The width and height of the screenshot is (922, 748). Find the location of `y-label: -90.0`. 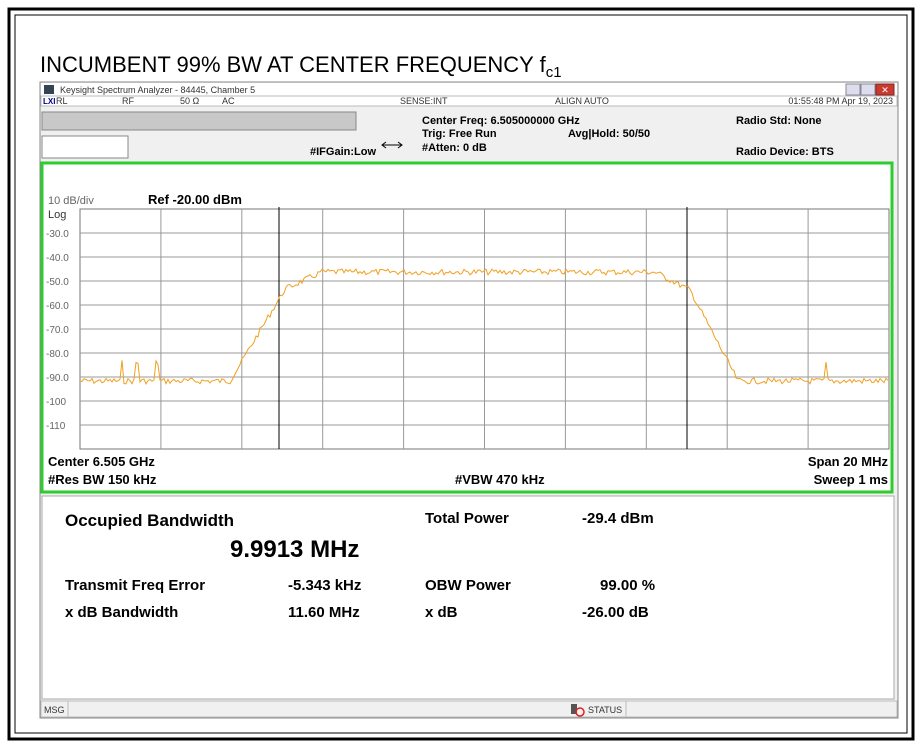

y-label: -90.0 is located at coordinates (57, 378).